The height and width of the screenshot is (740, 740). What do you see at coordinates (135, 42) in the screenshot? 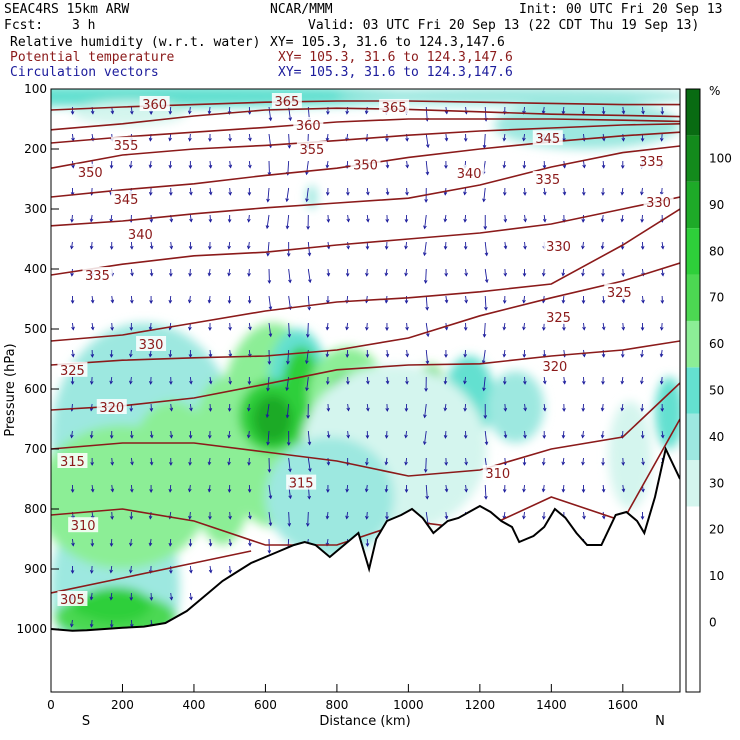
I see `field-rh-name: Relative humidity (w.r.t. water)` at bounding box center [135, 42].